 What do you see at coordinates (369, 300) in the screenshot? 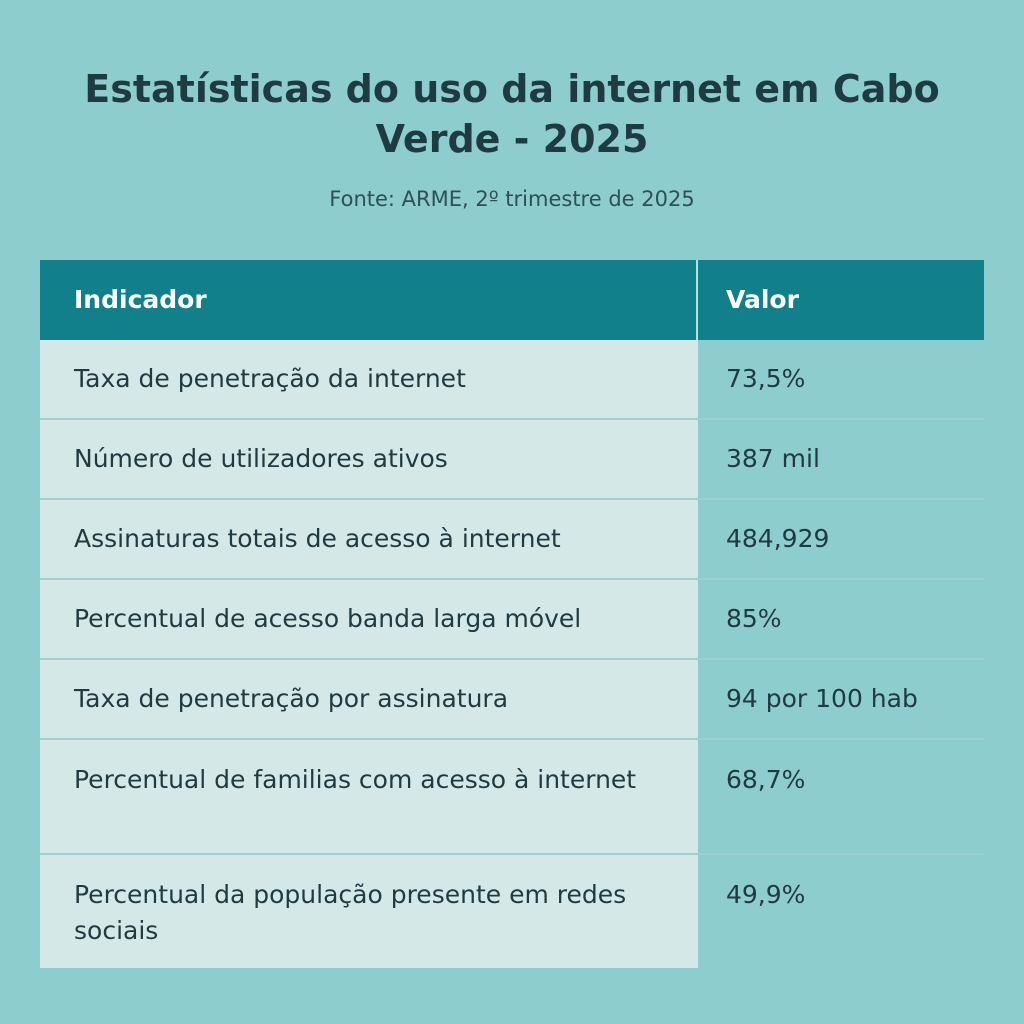
I see `column-header-indicador: Indicador` at bounding box center [369, 300].